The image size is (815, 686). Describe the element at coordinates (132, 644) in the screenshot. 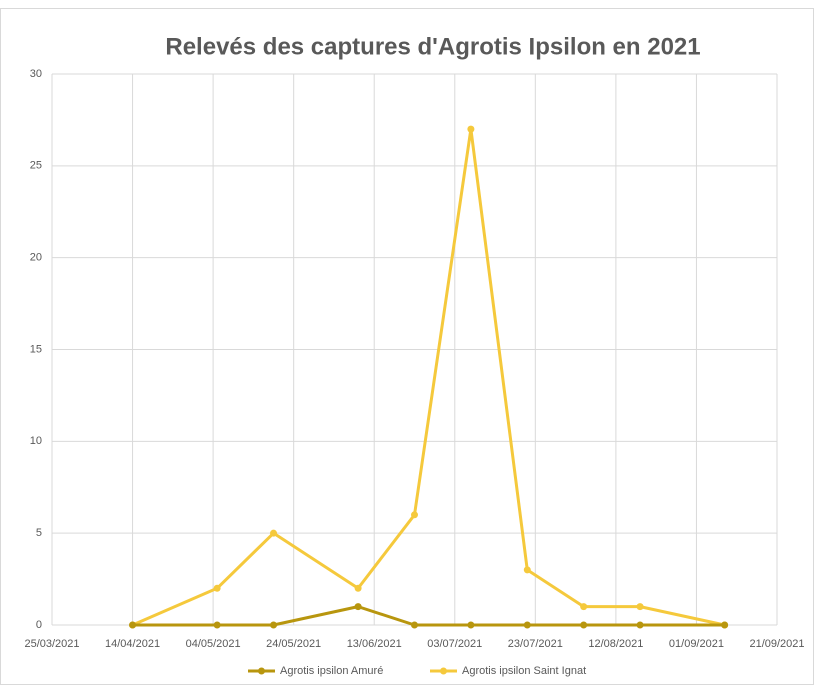

I see `x-tick-label: 14/04/2021` at that location.